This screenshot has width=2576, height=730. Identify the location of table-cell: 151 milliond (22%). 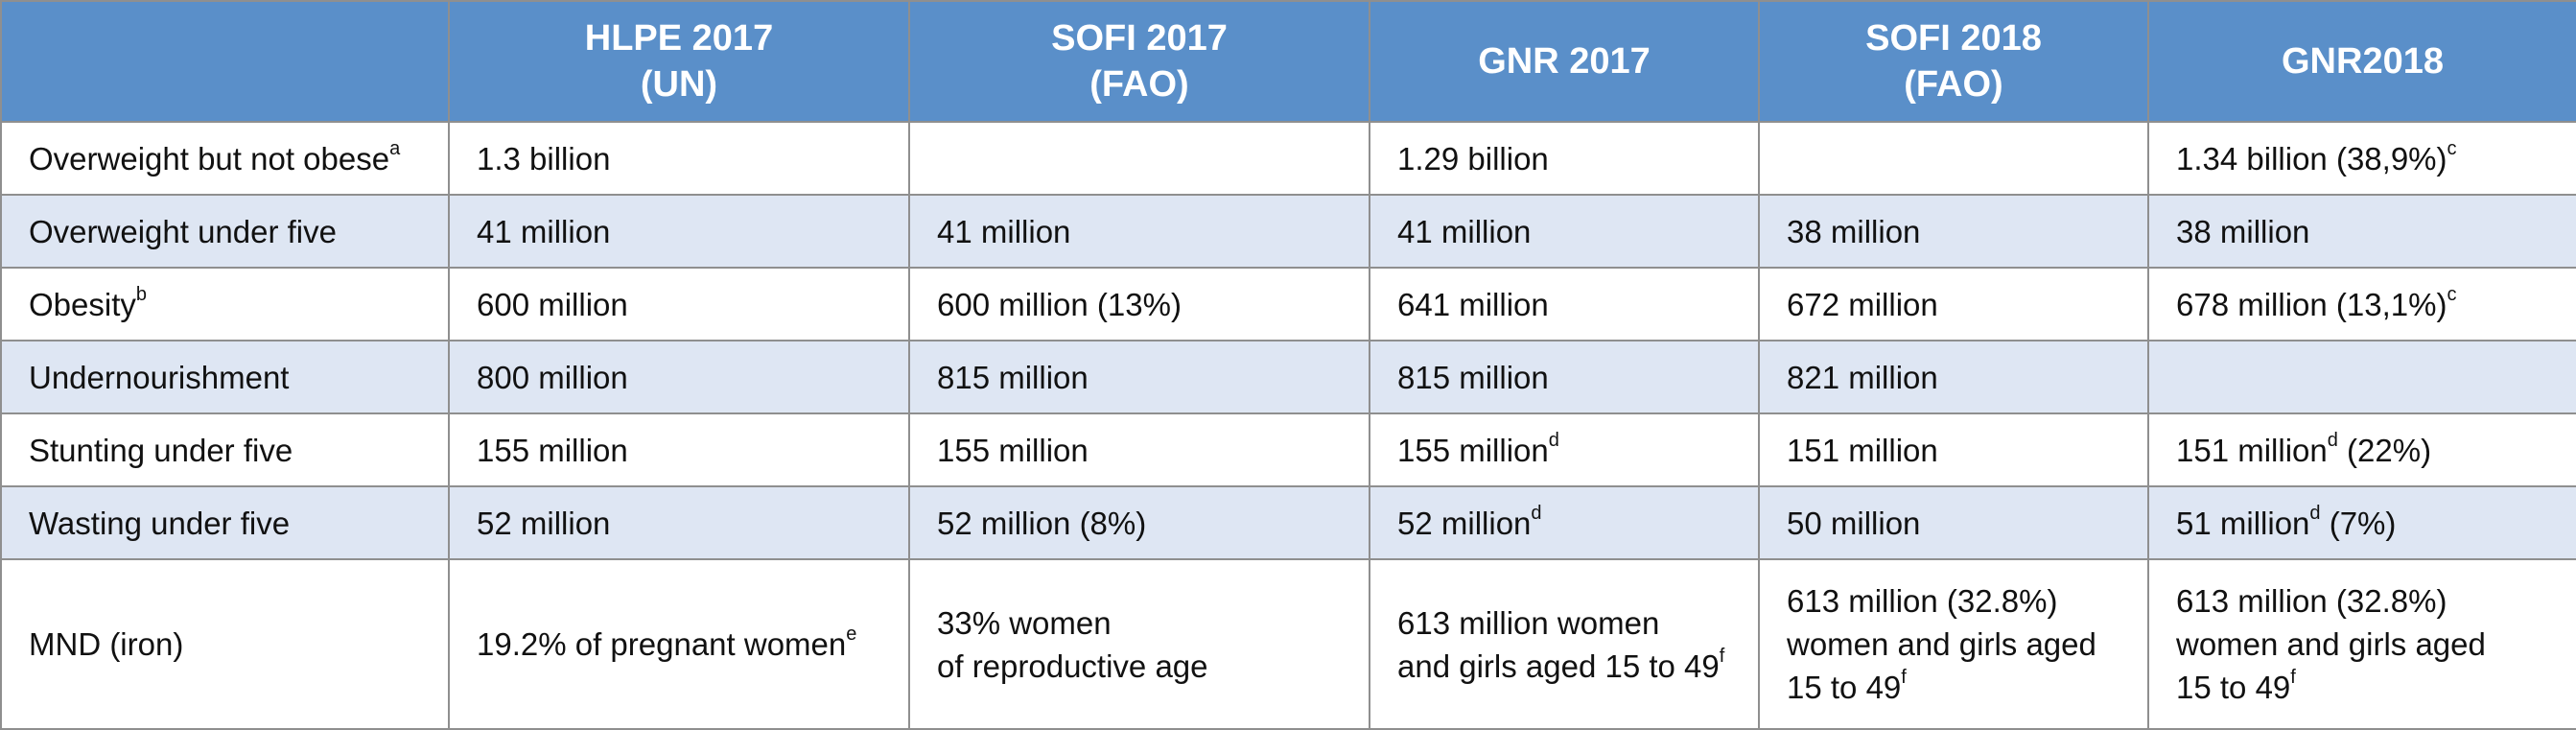
(2361, 450).